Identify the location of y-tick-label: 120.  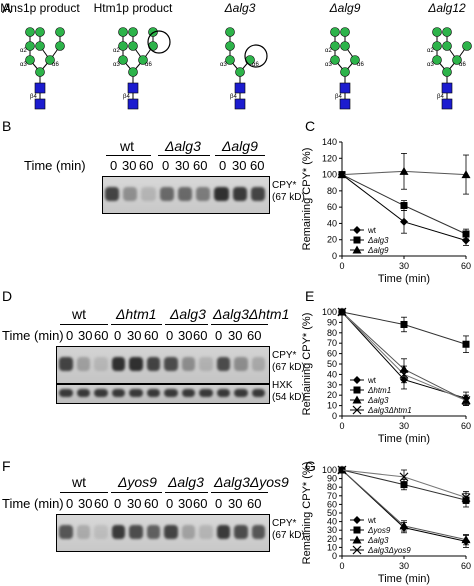
(329, 158).